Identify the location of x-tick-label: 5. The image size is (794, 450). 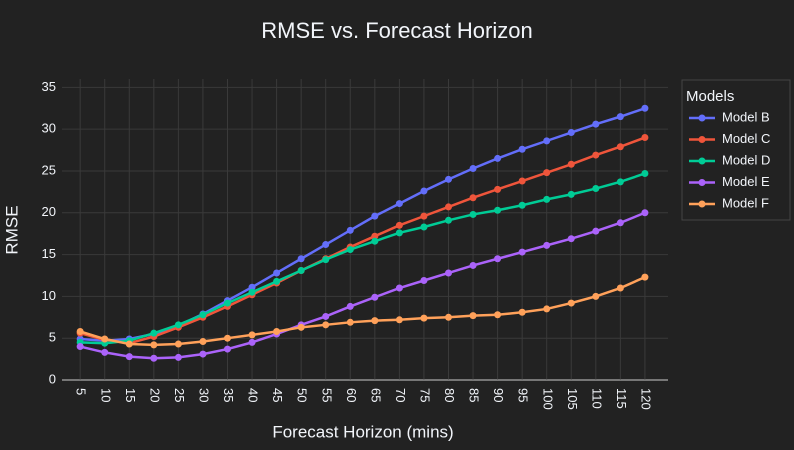
(81, 391).